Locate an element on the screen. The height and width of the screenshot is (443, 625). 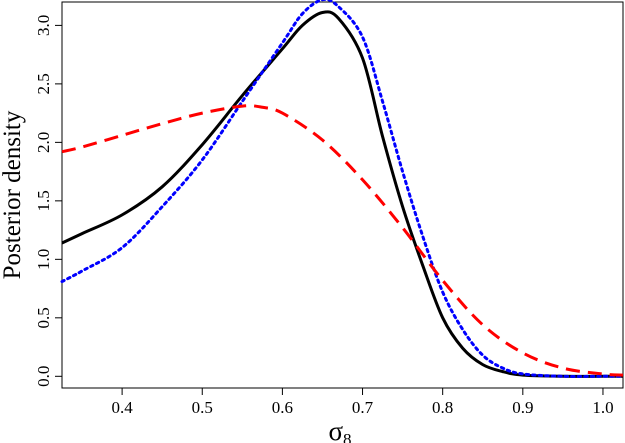
y-tick-label: 0.5 is located at coordinates (43, 317).